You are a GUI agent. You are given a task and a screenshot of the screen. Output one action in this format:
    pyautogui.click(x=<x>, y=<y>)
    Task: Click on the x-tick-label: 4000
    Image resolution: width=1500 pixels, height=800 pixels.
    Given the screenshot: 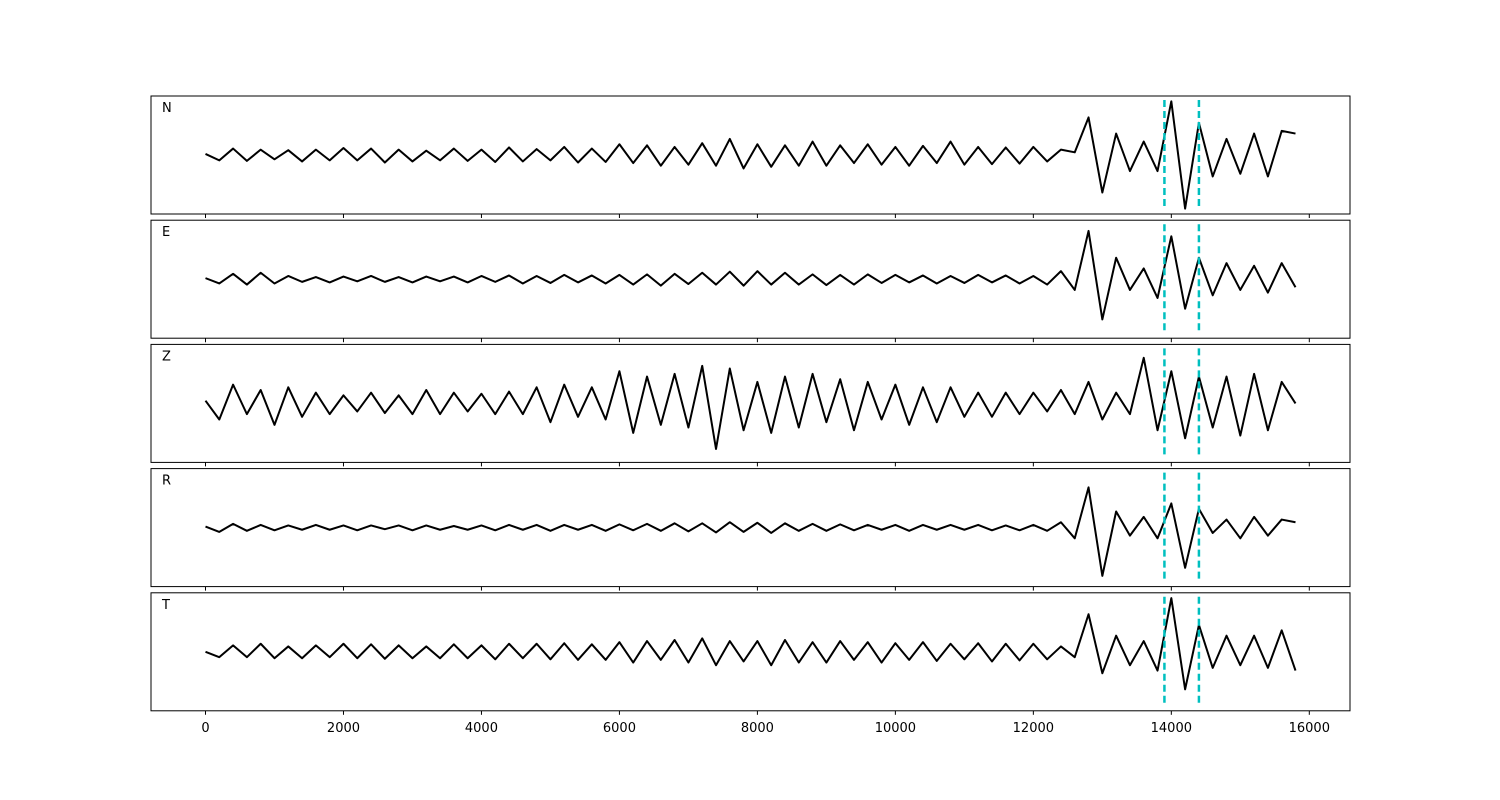 What is the action you would take?
    pyautogui.click(x=481, y=728)
    